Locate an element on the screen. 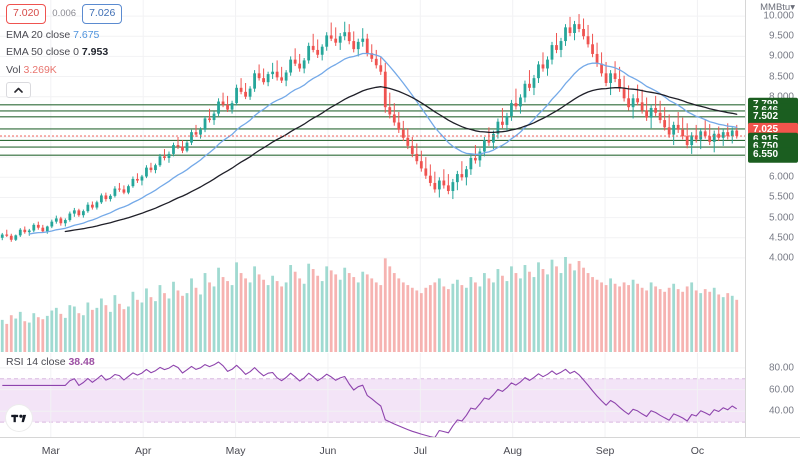 This screenshot has width=800, height=464. month-tick-label: Oc is located at coordinates (697, 451).